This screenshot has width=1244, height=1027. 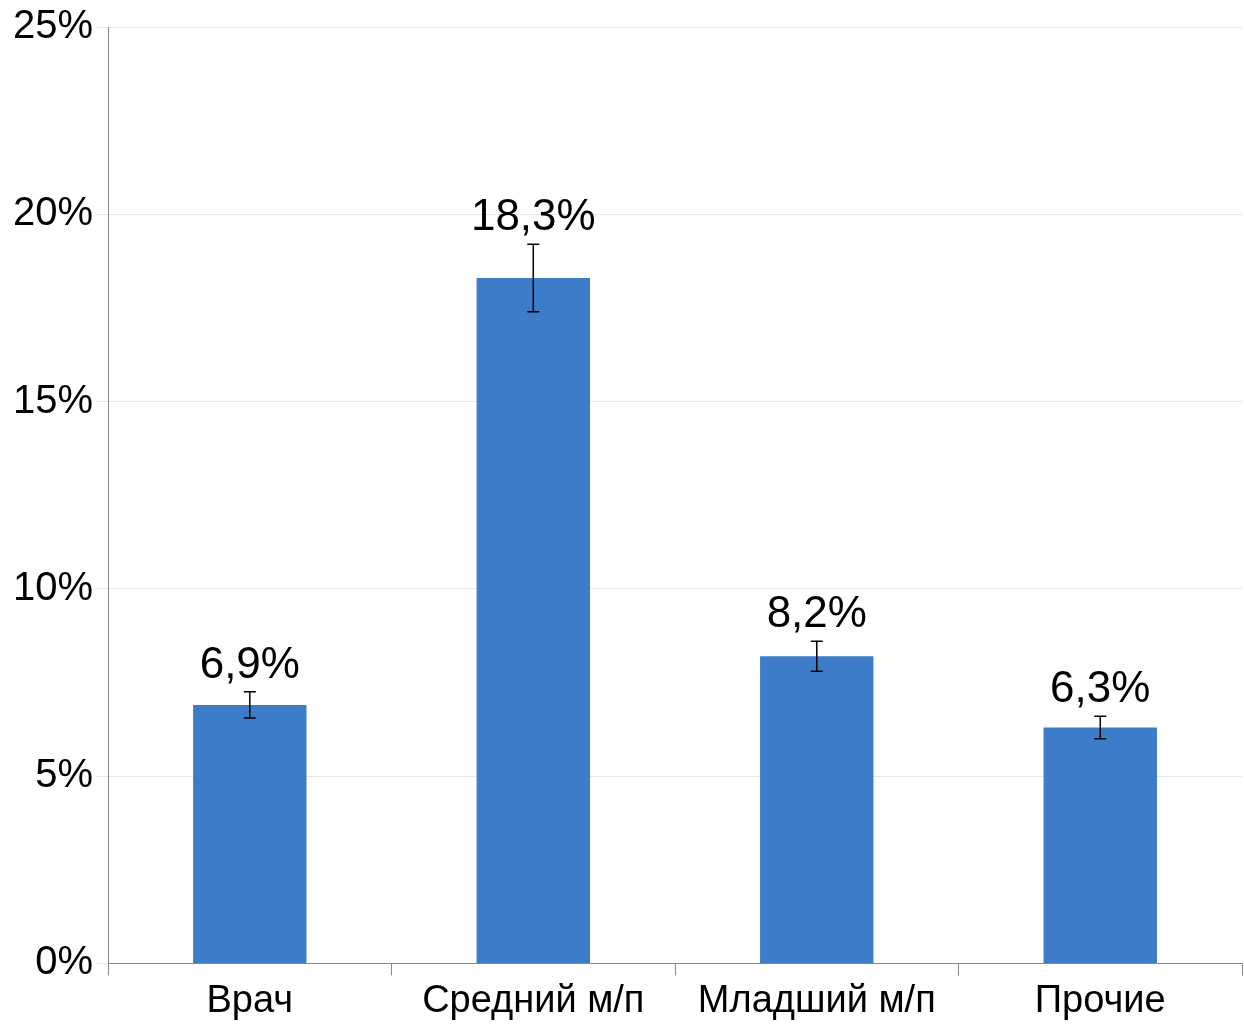 I want to click on x-tick-label: Средний м/п, so click(x=533, y=998).